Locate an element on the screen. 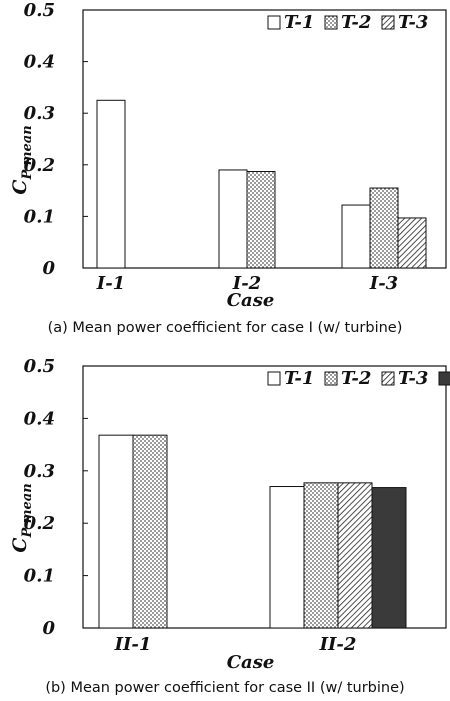  x-tick-label: I-3 is located at coordinates (383, 283).